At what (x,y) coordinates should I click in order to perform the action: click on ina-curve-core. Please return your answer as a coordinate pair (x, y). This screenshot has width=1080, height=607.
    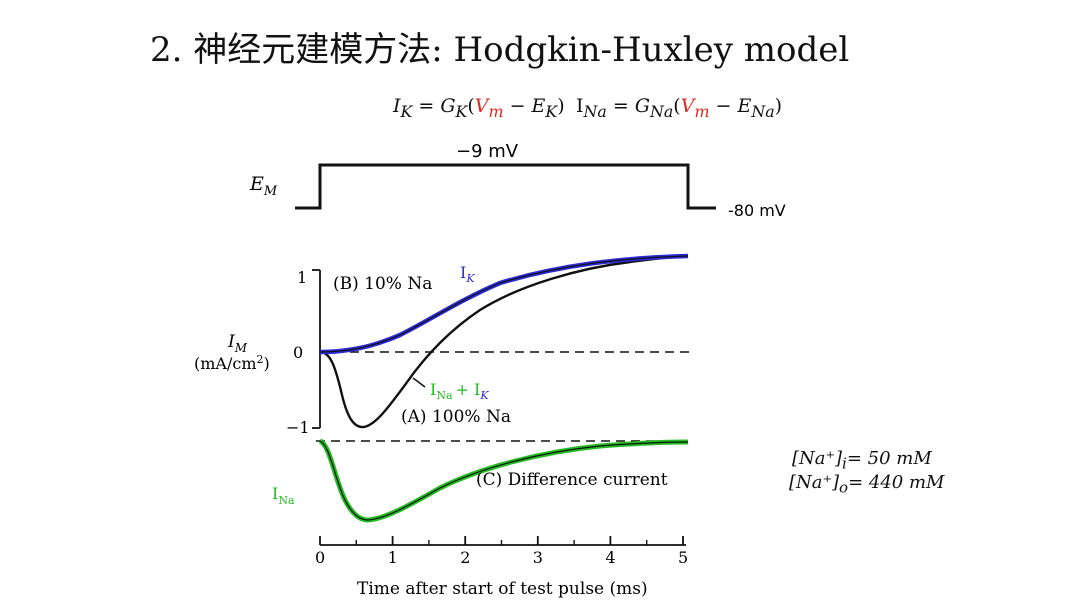
    Looking at the image, I should click on (504, 480).